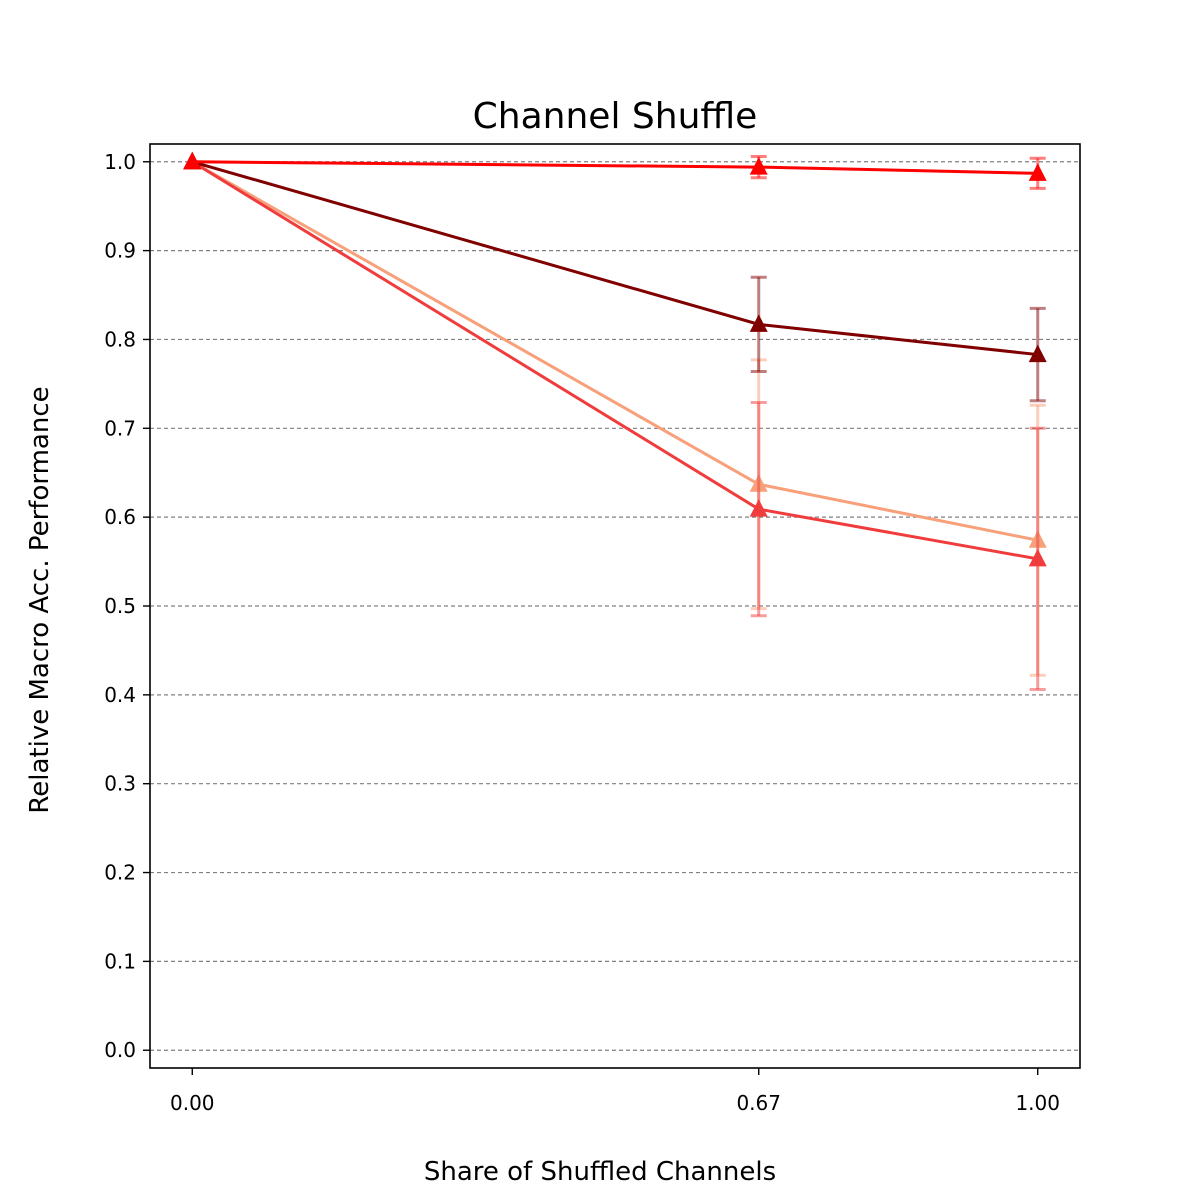  Describe the element at coordinates (120, 873) in the screenshot. I see `y-tick-label: 0.2` at that location.